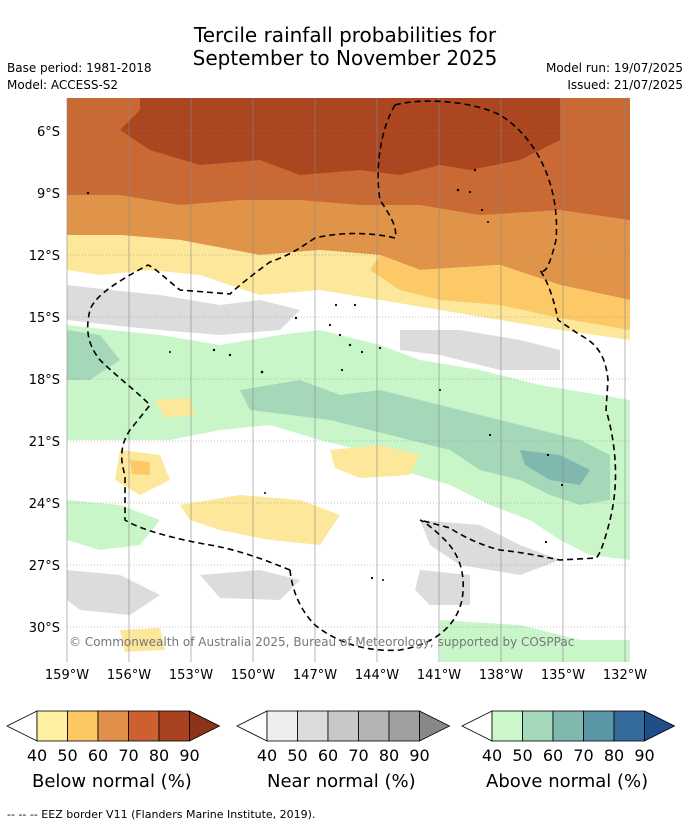 Image resolution: width=690 pixels, height=827 pixels. What do you see at coordinates (44, 504) in the screenshot?
I see `lat-label: 24°S` at bounding box center [44, 504].